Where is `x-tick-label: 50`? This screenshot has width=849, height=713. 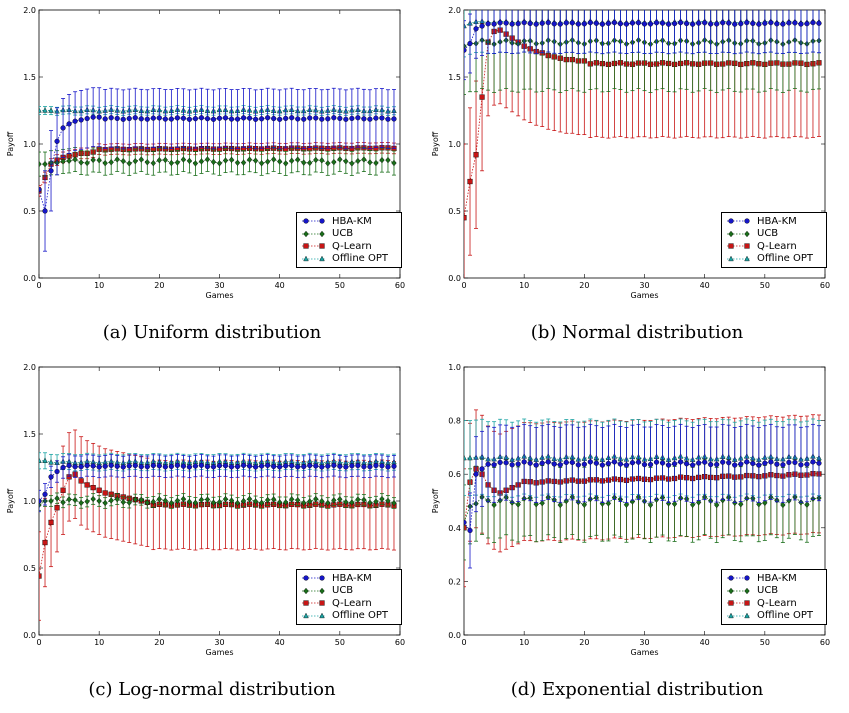
x-tick-label: 50 is located at coordinates (765, 285).